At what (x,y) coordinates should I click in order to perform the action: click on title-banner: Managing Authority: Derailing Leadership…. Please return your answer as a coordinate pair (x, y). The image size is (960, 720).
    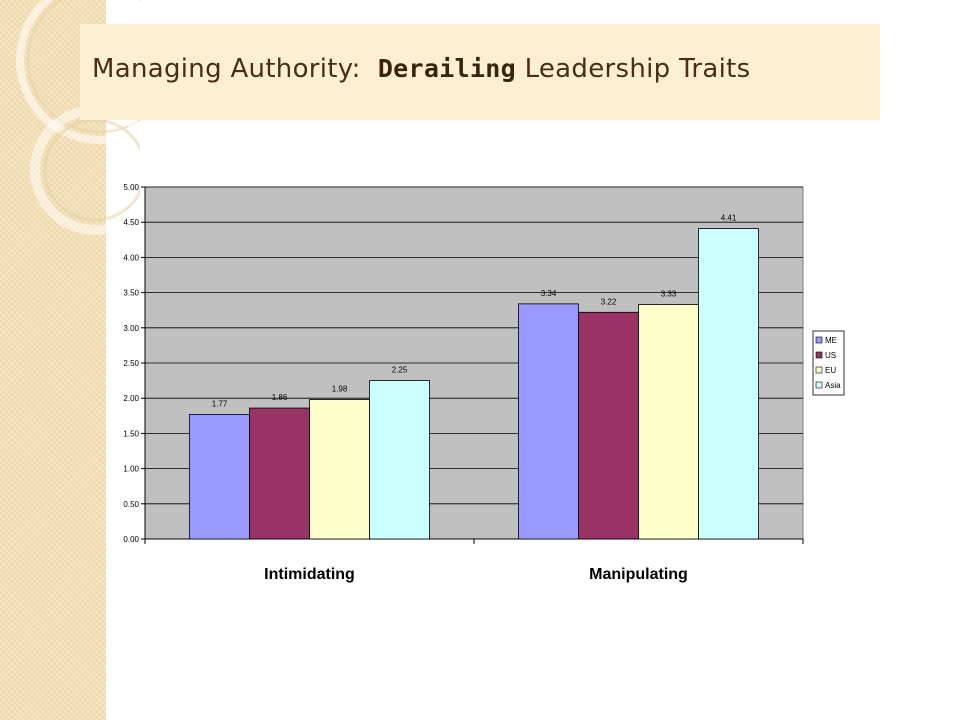
    Looking at the image, I should click on (480, 72).